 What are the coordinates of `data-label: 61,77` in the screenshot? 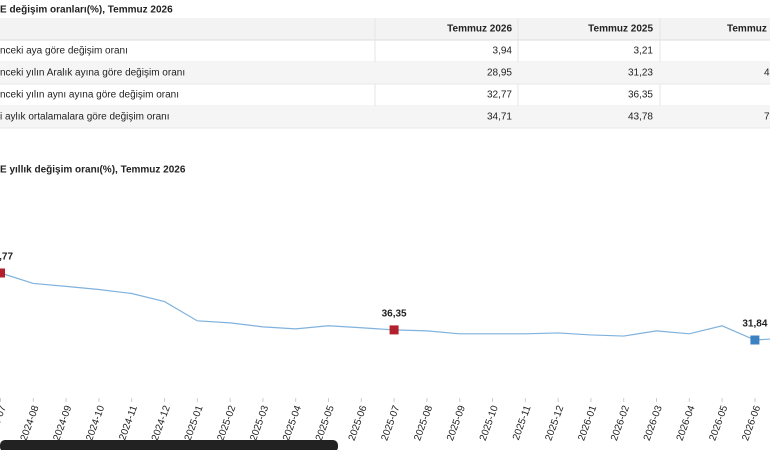 It's located at (6, 257).